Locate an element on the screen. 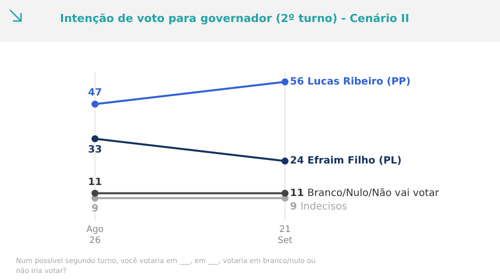 This screenshot has height=280, width=500. chart-title: Intenção de voto para governador (2º turno) - Cenário II is located at coordinates (235, 18).